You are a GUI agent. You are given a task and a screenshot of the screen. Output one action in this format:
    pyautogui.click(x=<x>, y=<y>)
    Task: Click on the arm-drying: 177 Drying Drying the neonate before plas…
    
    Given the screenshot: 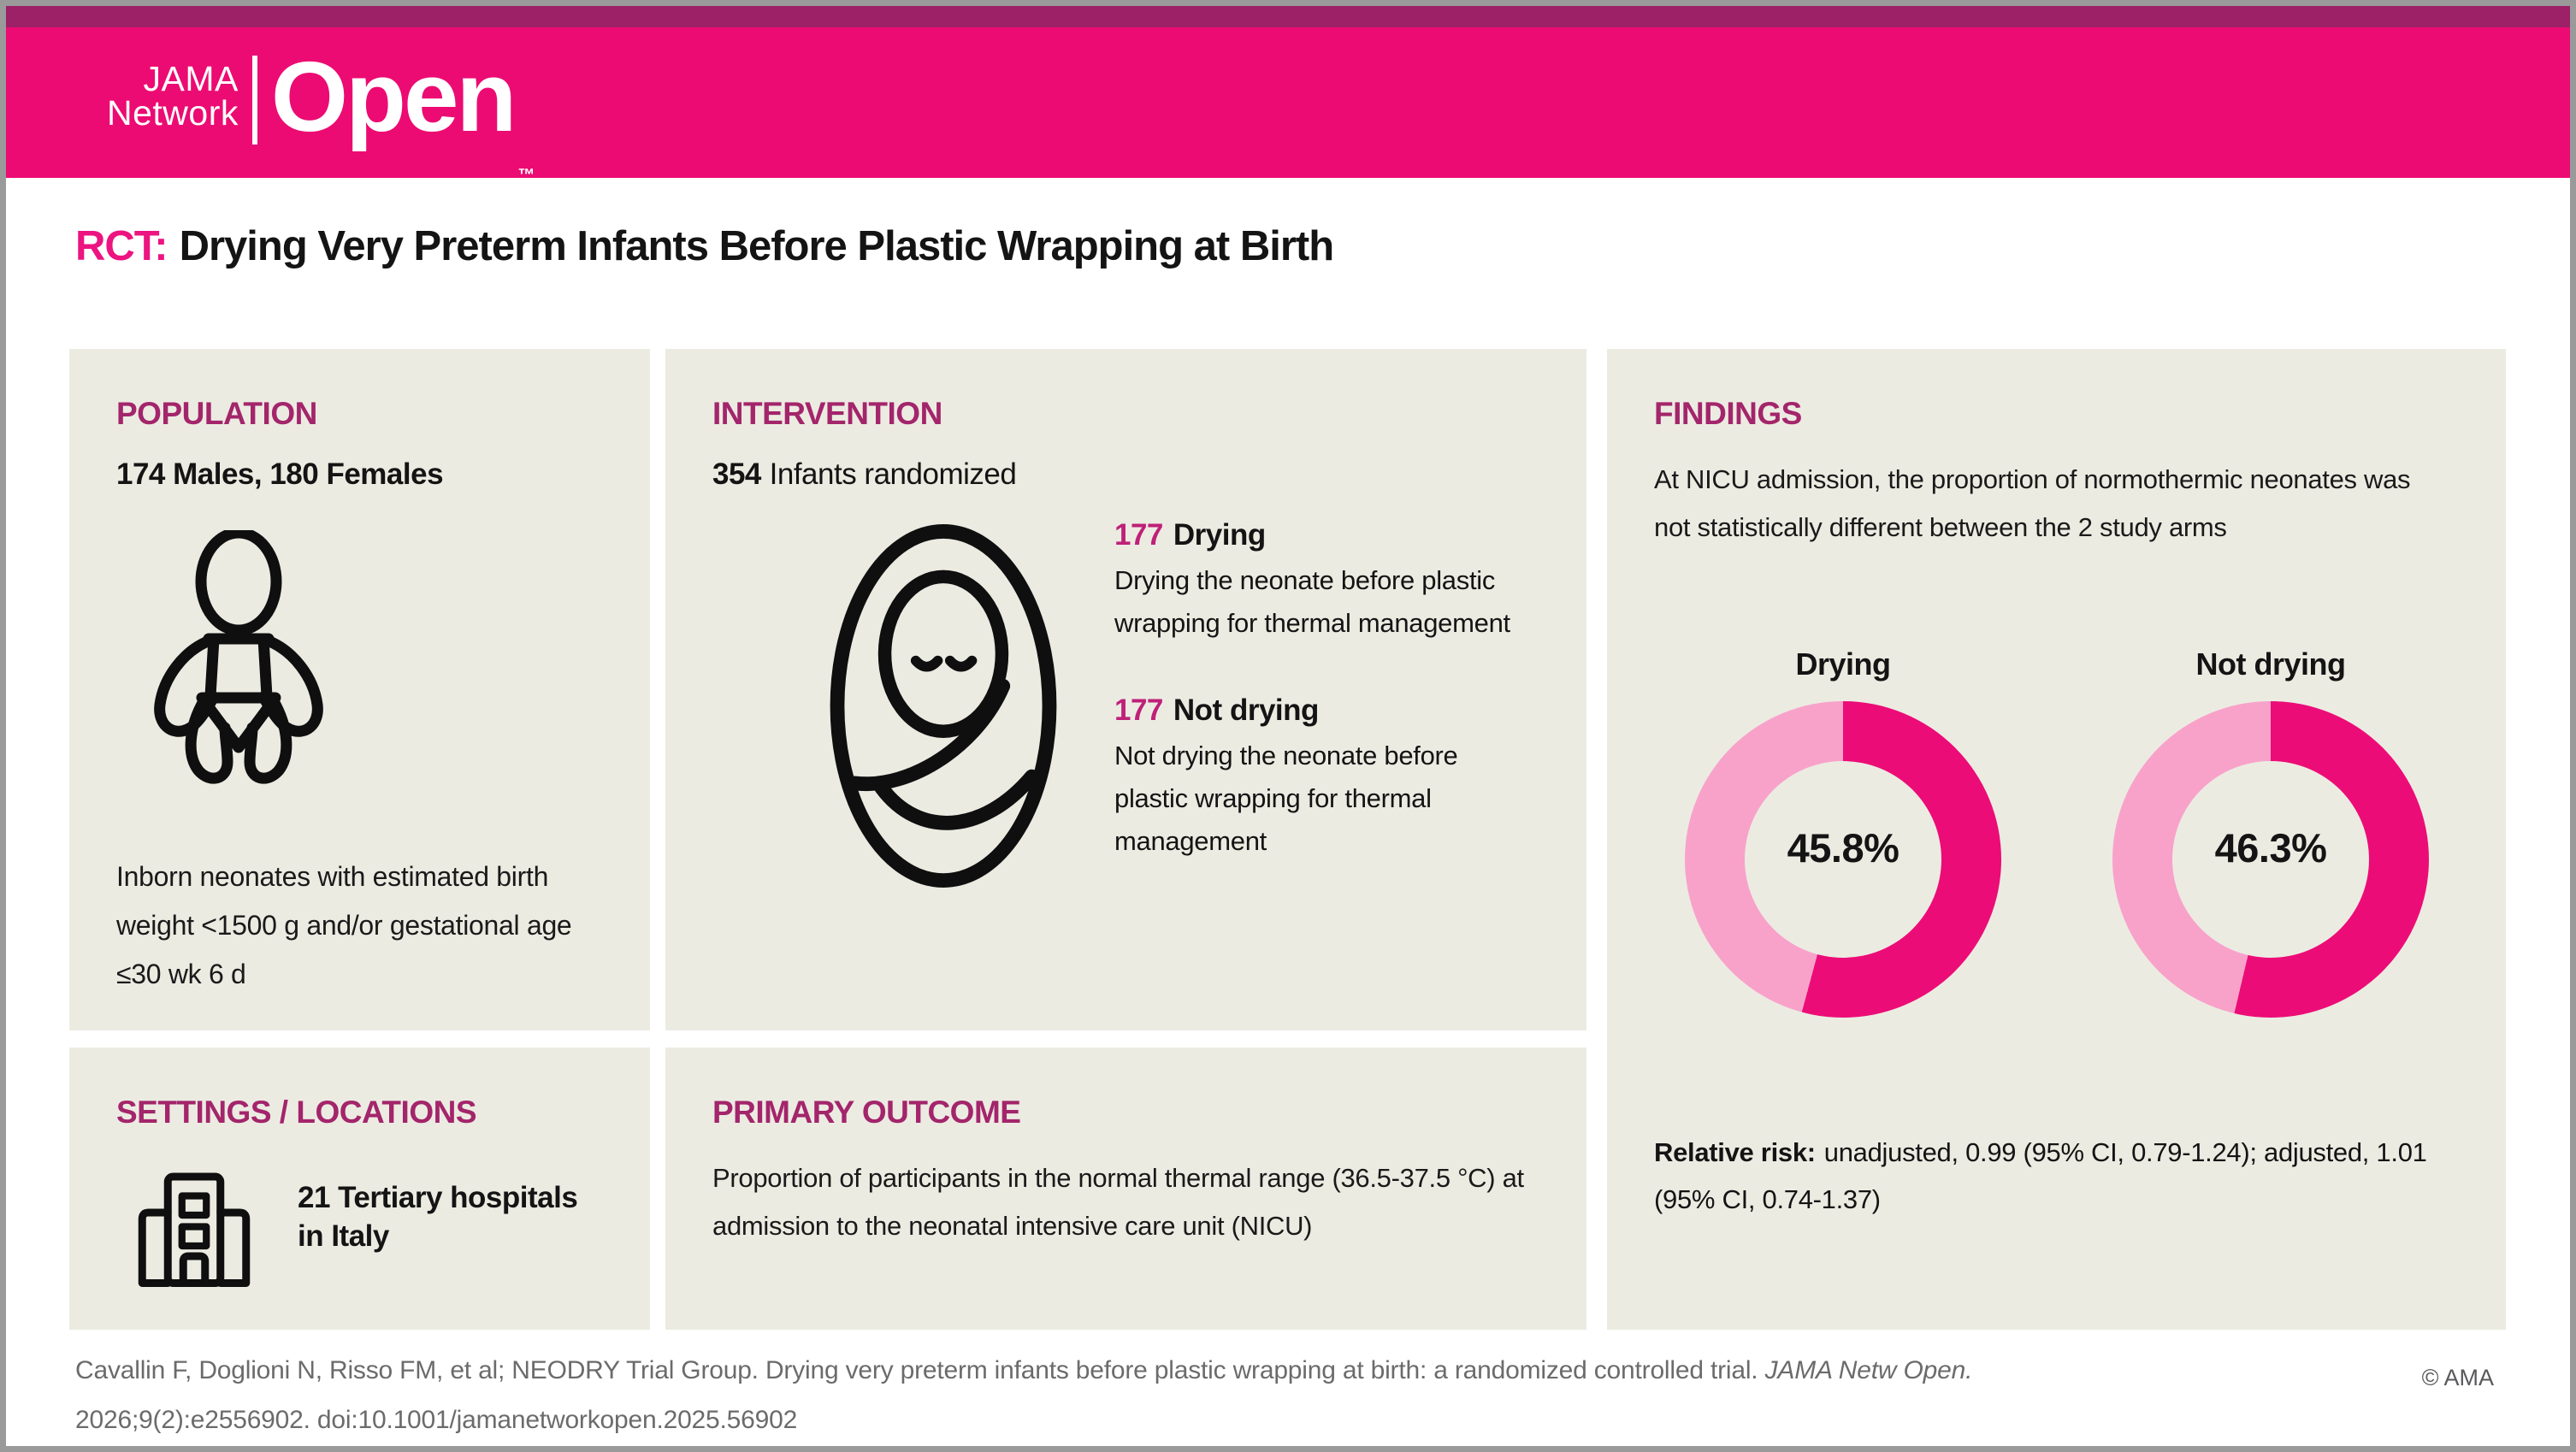 What is the action you would take?
    pyautogui.click(x=1328, y=581)
    